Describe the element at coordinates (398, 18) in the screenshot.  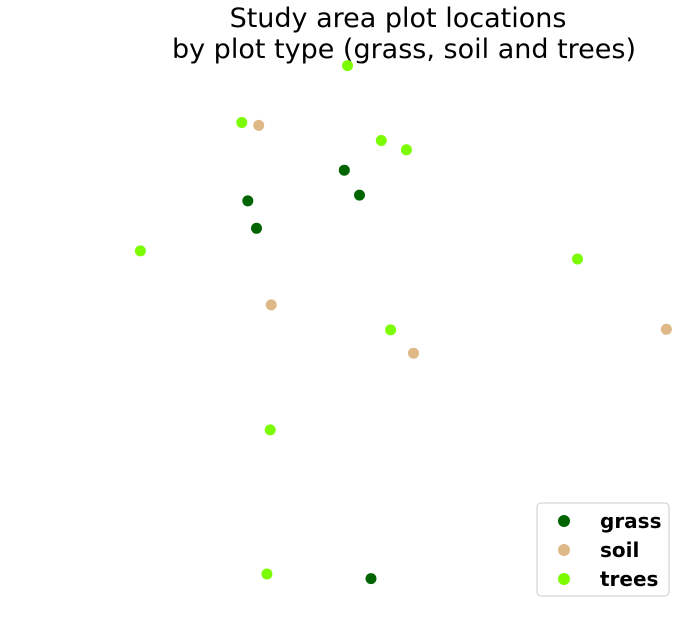
I see `chart-title-line-1: Study area plot locations` at that location.